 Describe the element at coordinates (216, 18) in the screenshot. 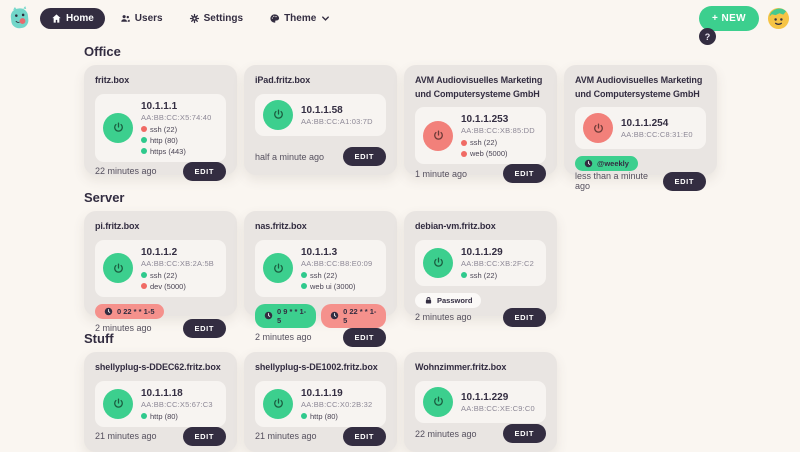

I see `nav-item-settings: Settings` at that location.